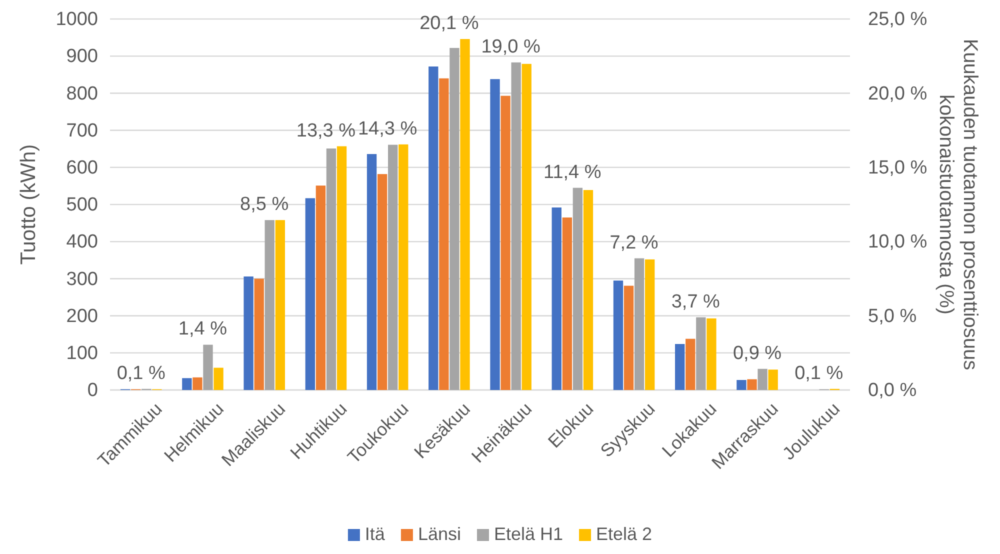  I want to click on y2-tick-label: 20,0 %, so click(898, 93).